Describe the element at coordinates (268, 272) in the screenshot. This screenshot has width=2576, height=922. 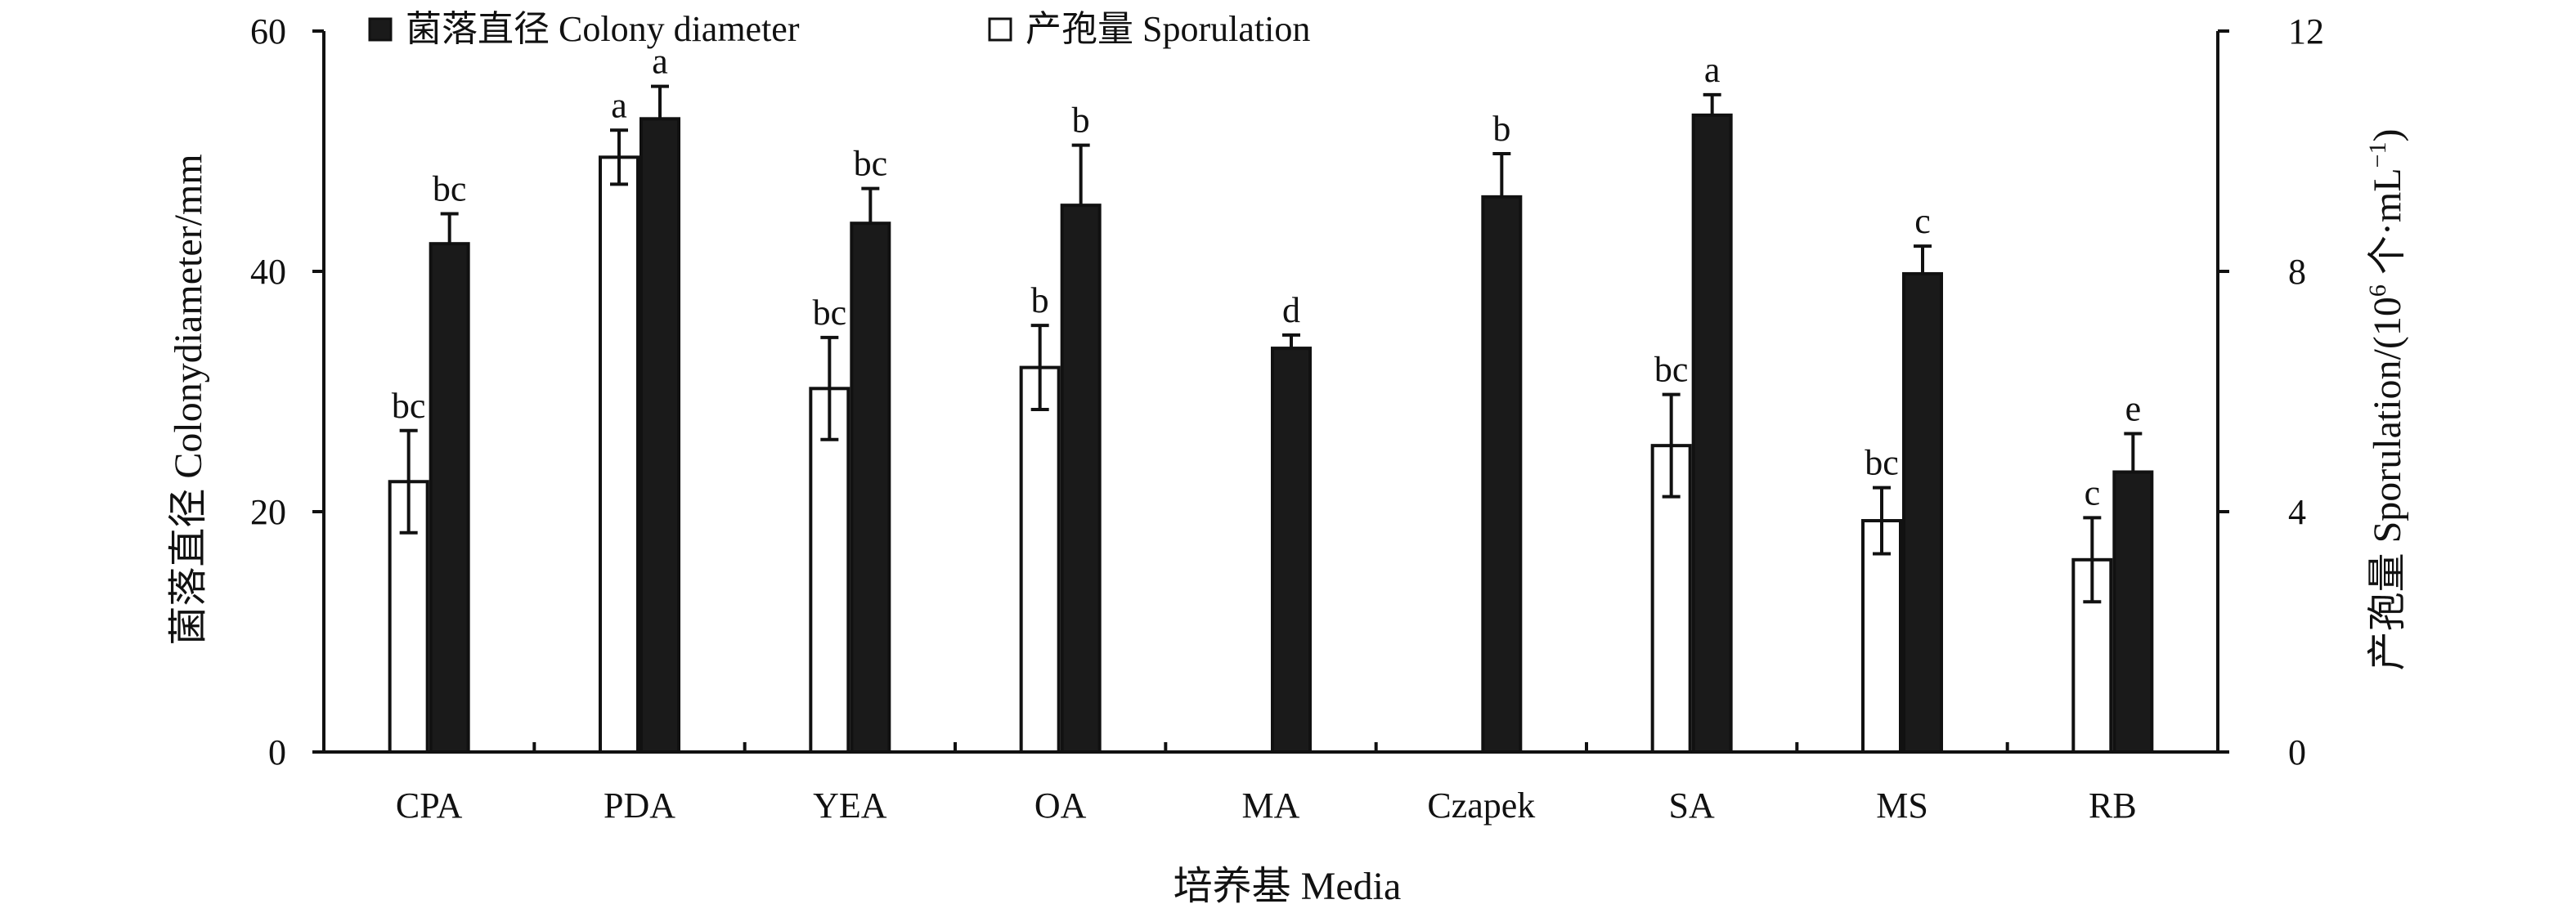
I see `left-y-tick-label: 40` at that location.